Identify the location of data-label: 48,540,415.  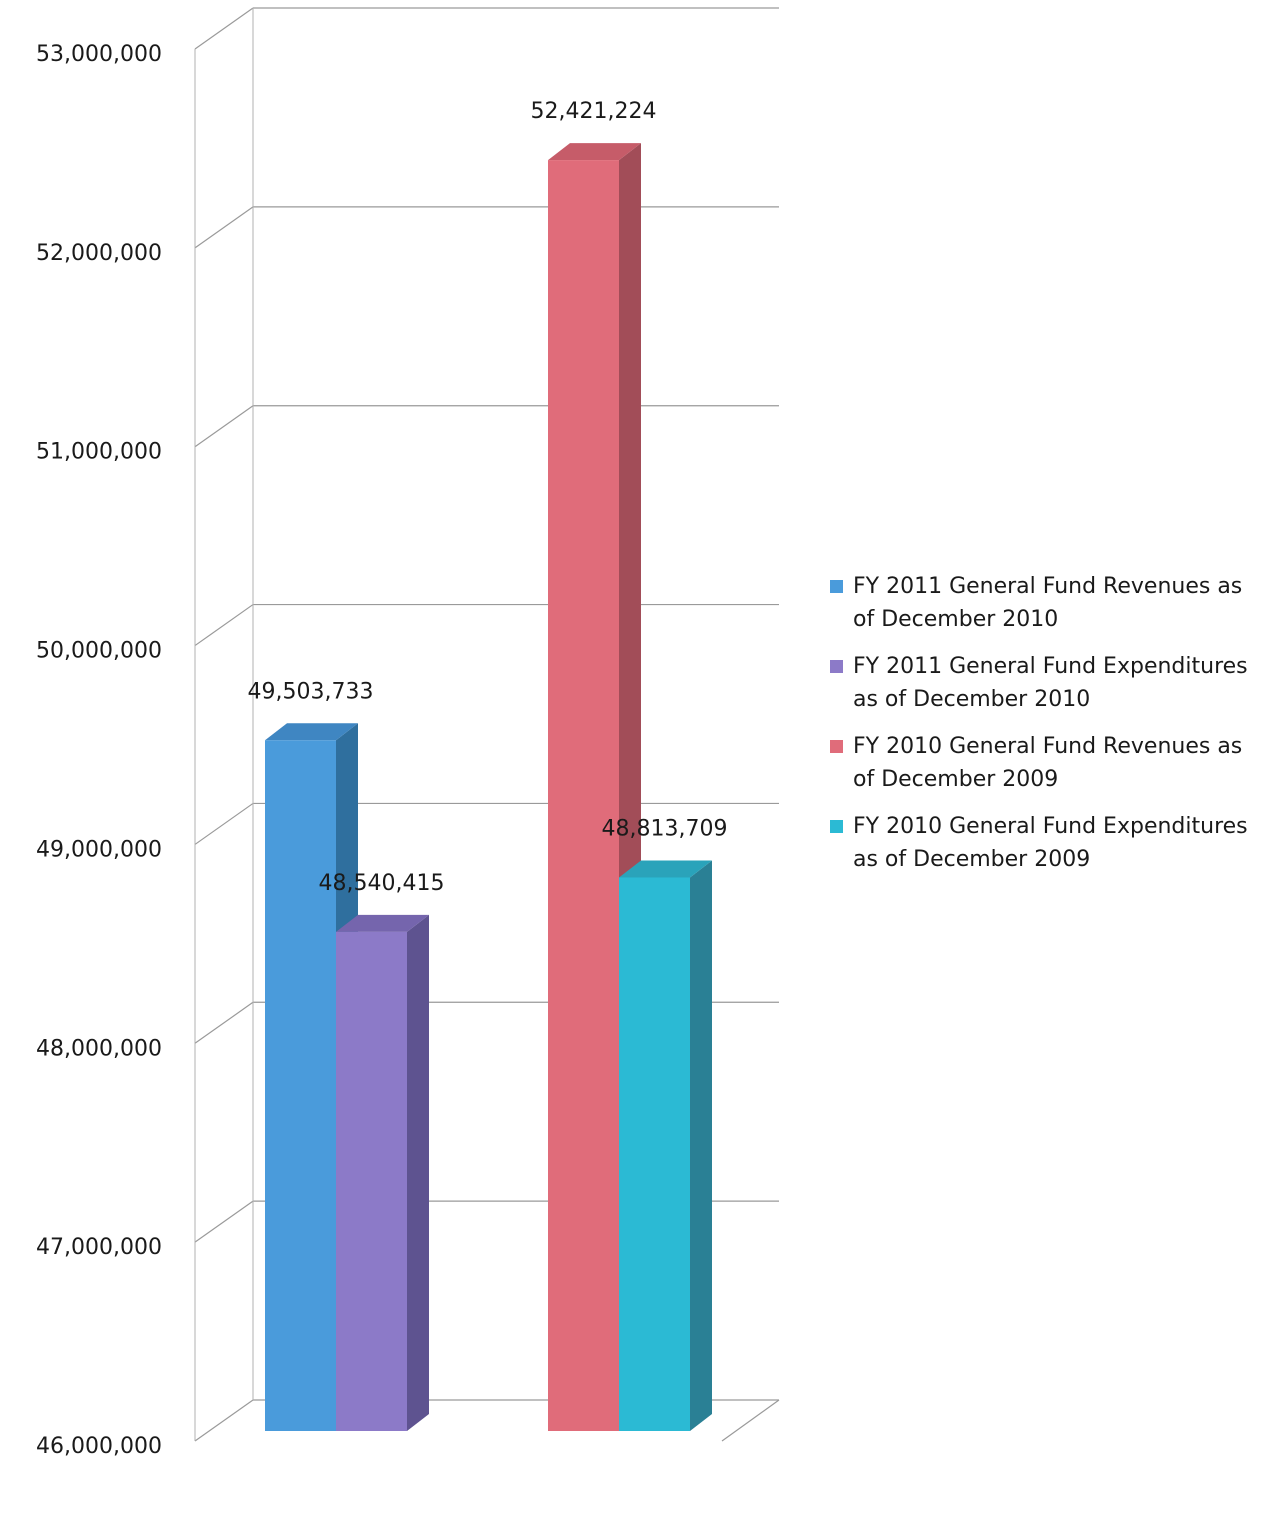
(382, 883).